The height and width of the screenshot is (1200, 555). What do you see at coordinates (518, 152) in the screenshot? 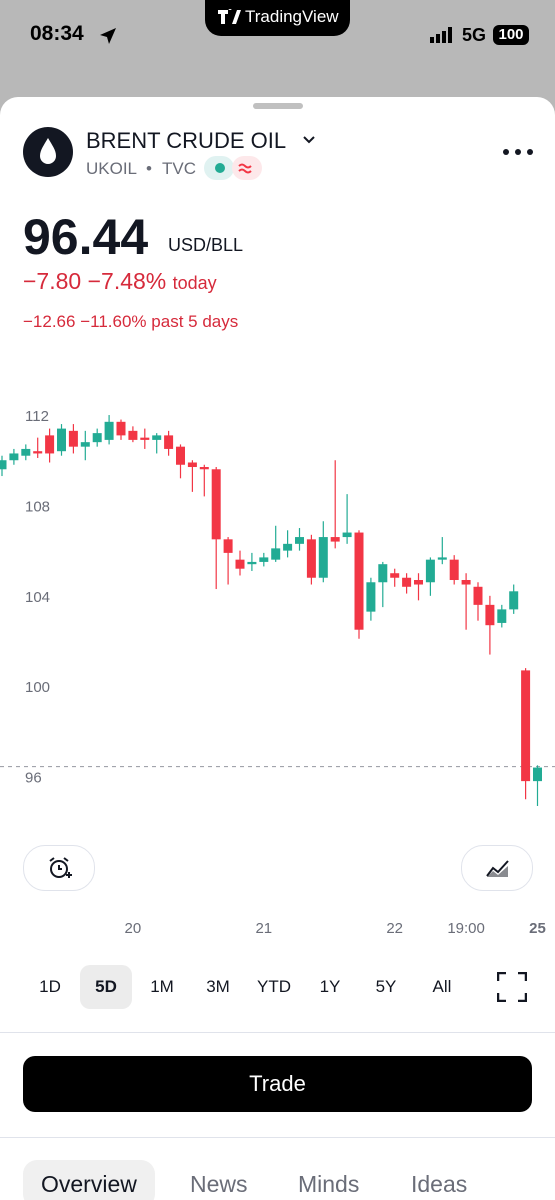
I see `more-menu` at bounding box center [518, 152].